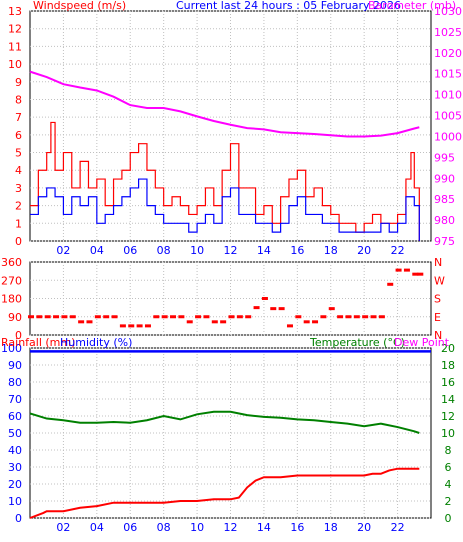  I want to click on humidity-tick-label: 60, so click(15, 416).